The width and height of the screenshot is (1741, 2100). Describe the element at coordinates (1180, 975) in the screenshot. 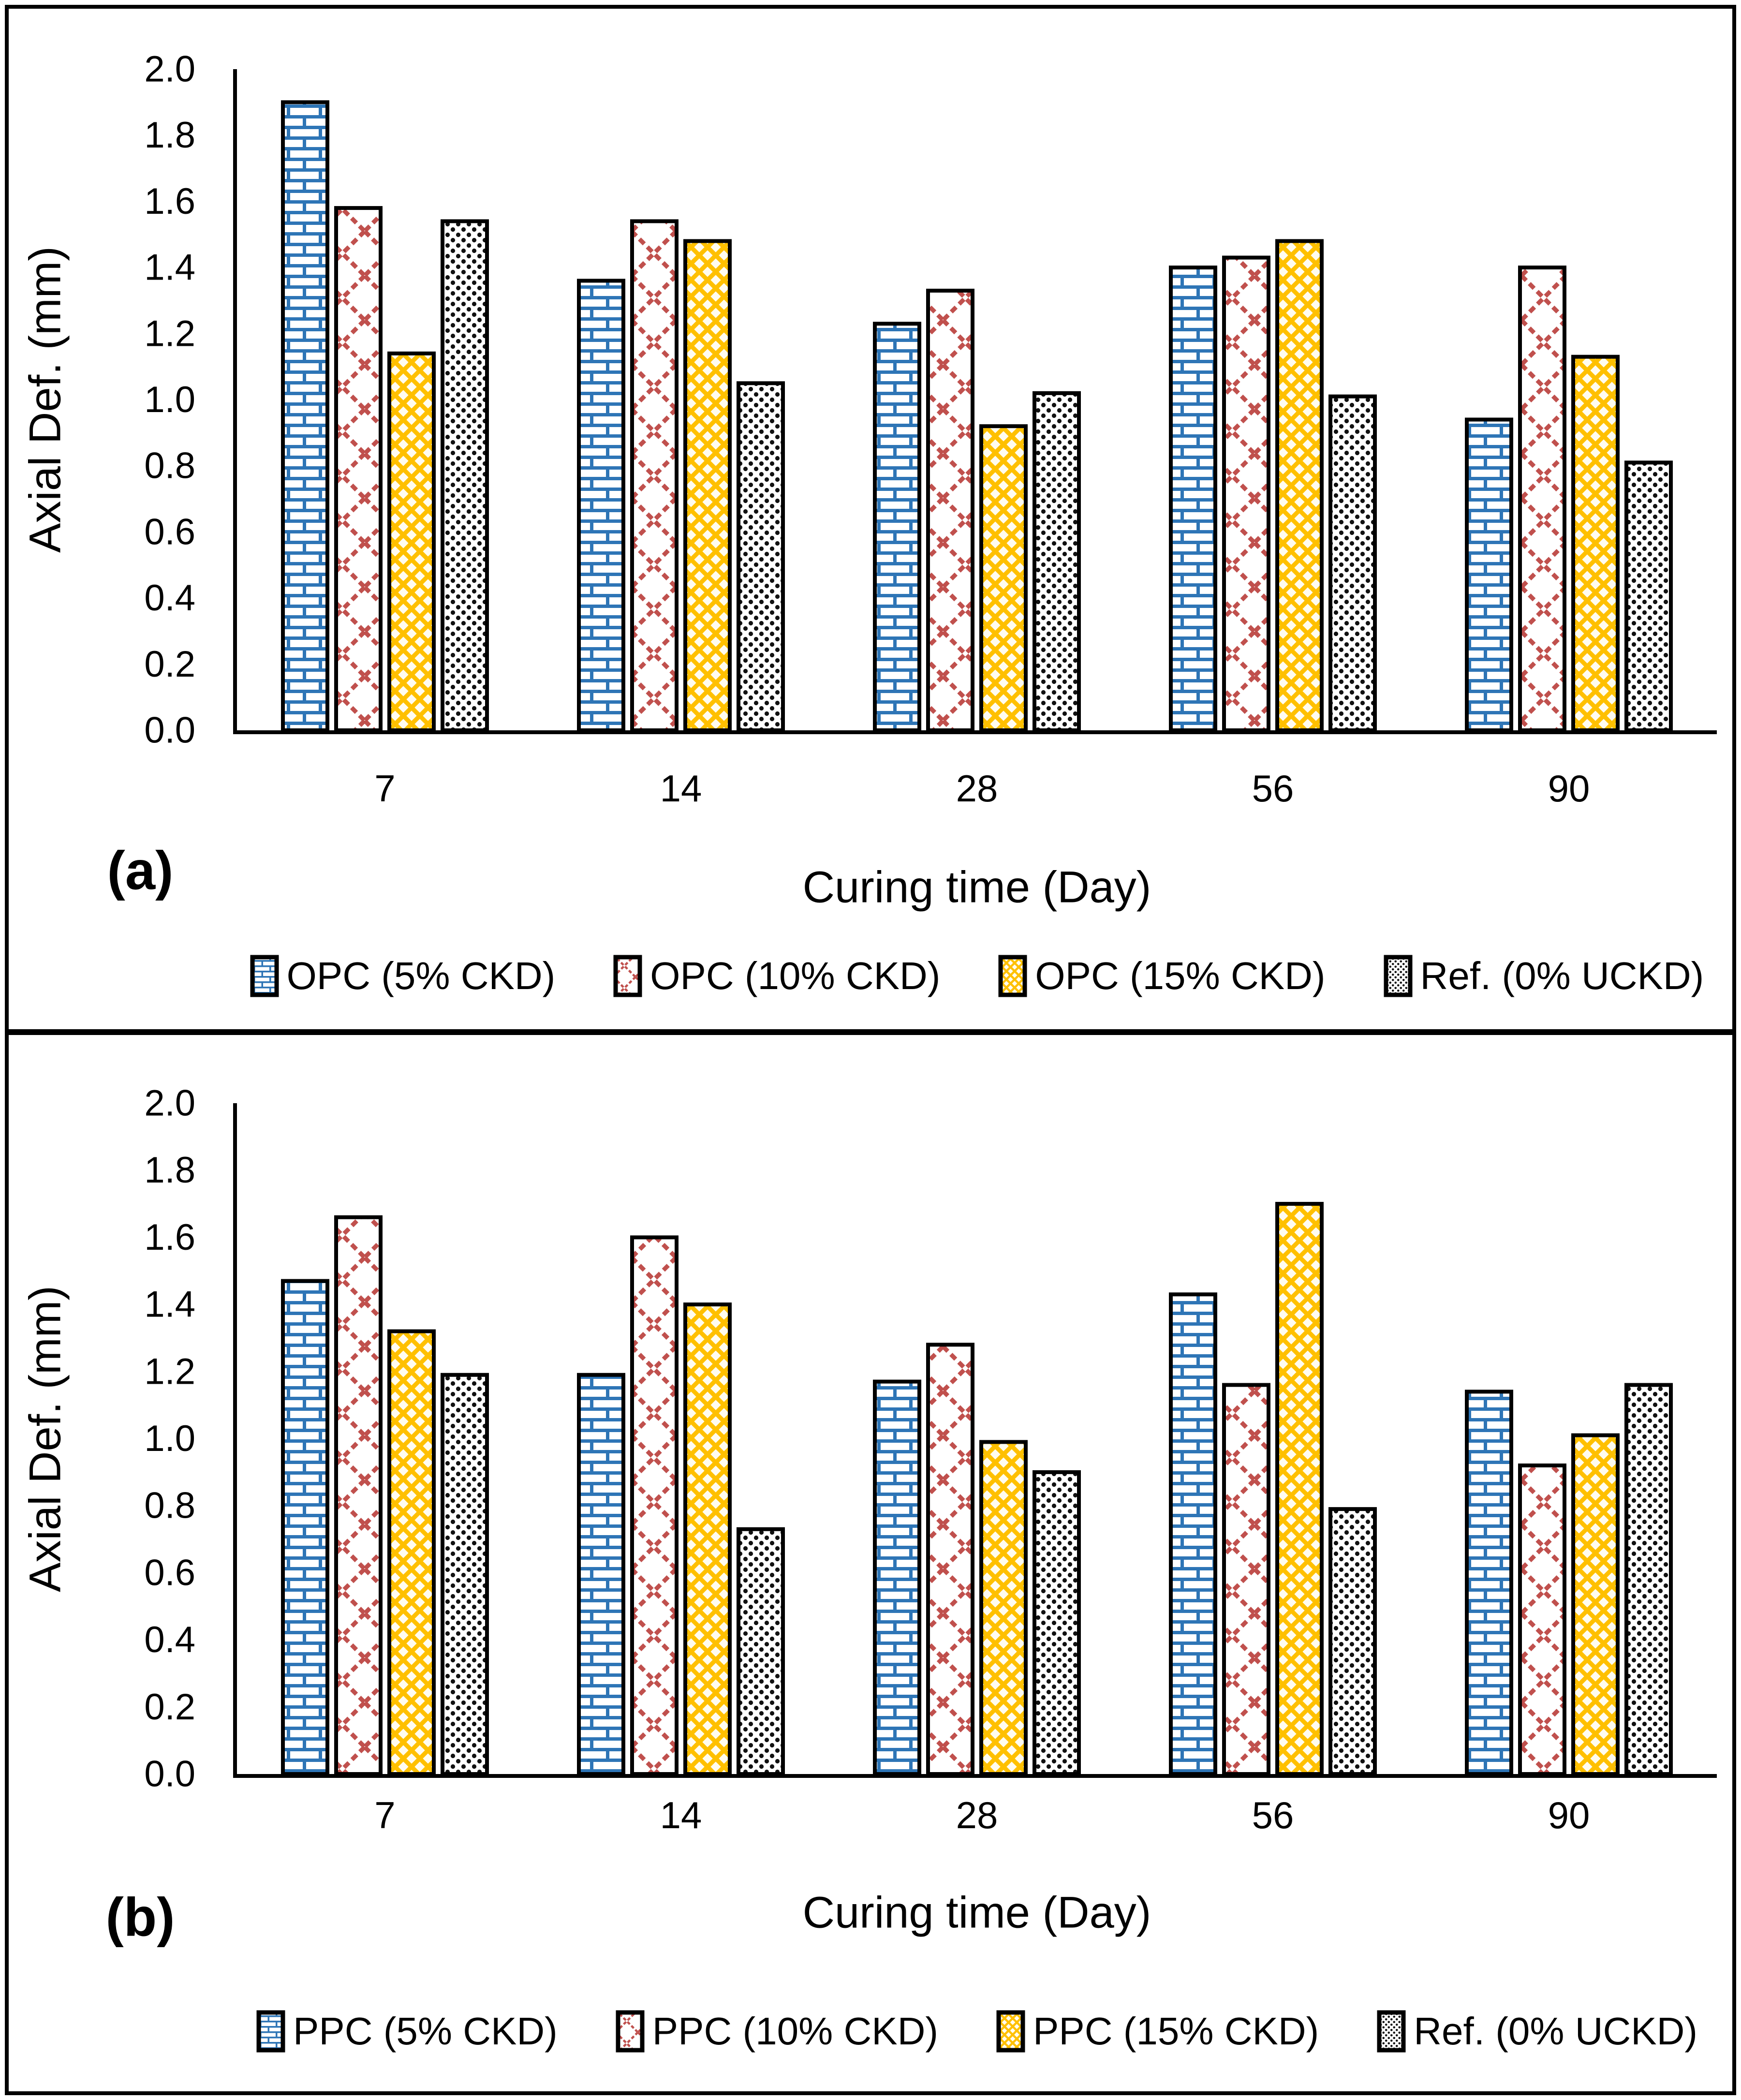

I see `legend-label: OPC (15% CKD)` at that location.